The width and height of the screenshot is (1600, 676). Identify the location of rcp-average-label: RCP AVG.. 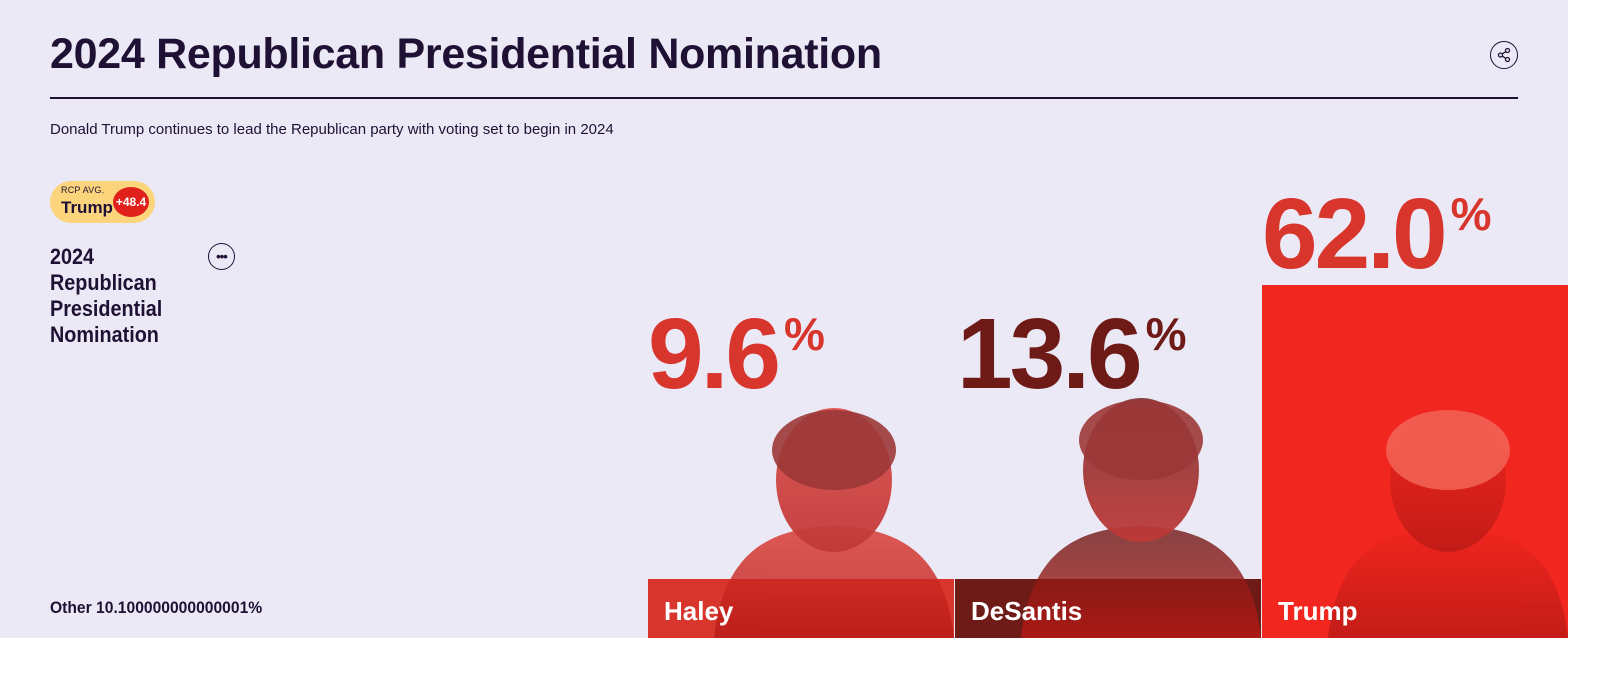
(83, 190).